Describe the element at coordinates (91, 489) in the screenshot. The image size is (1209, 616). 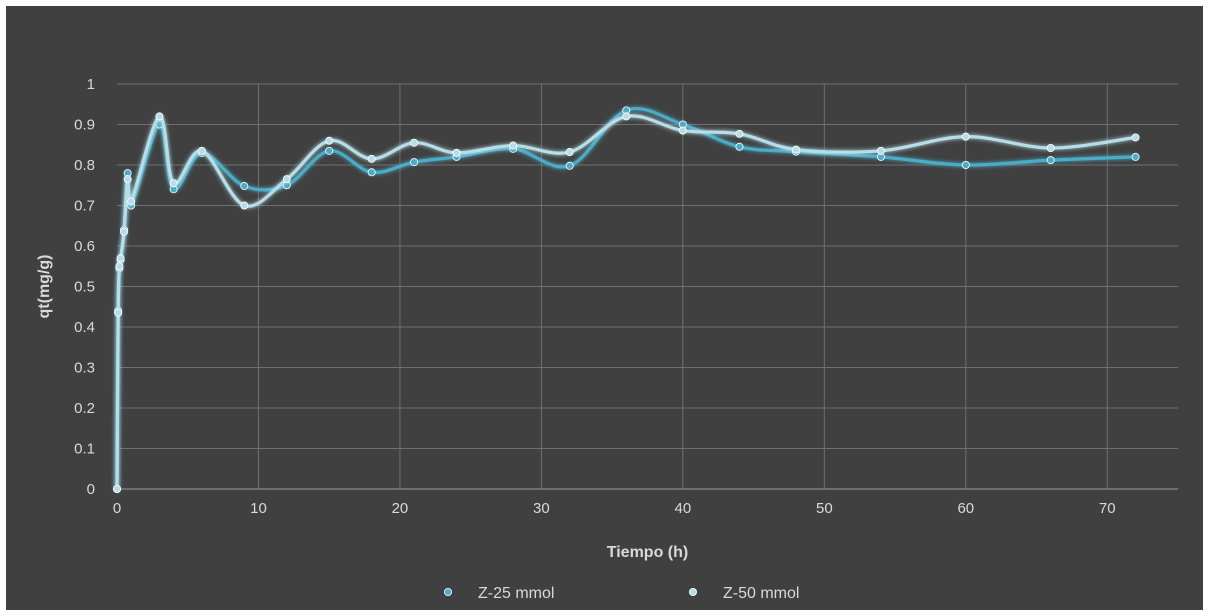
I see `y-tick-label: 0` at that location.